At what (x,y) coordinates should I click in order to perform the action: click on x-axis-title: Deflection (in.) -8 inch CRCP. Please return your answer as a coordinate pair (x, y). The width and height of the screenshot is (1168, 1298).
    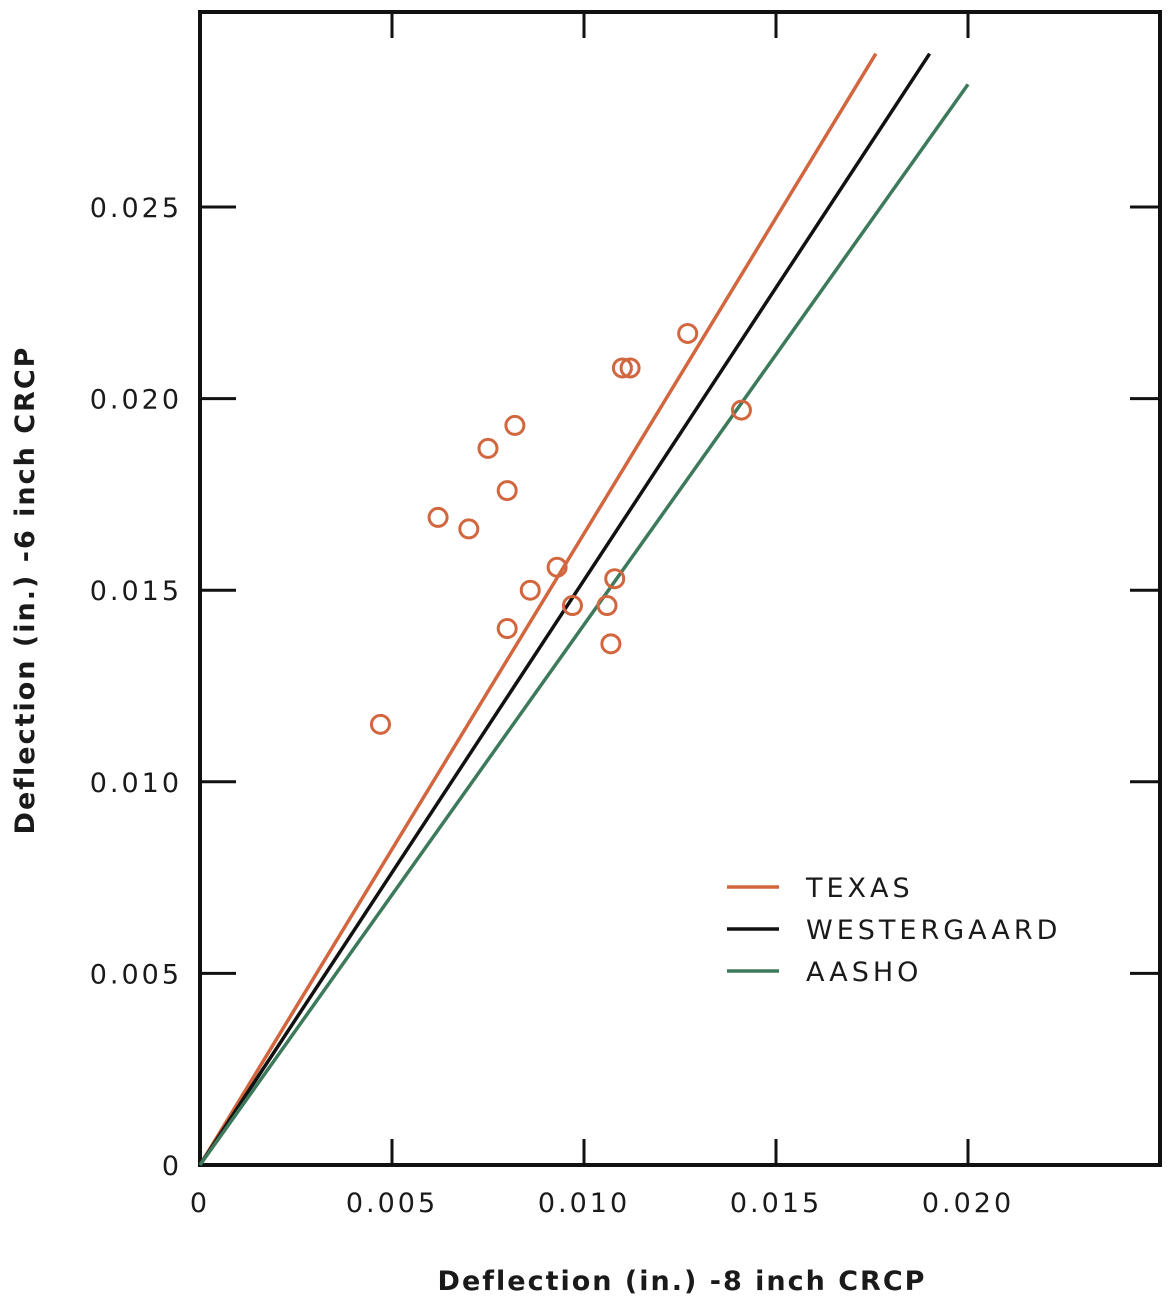
    Looking at the image, I should click on (682, 1281).